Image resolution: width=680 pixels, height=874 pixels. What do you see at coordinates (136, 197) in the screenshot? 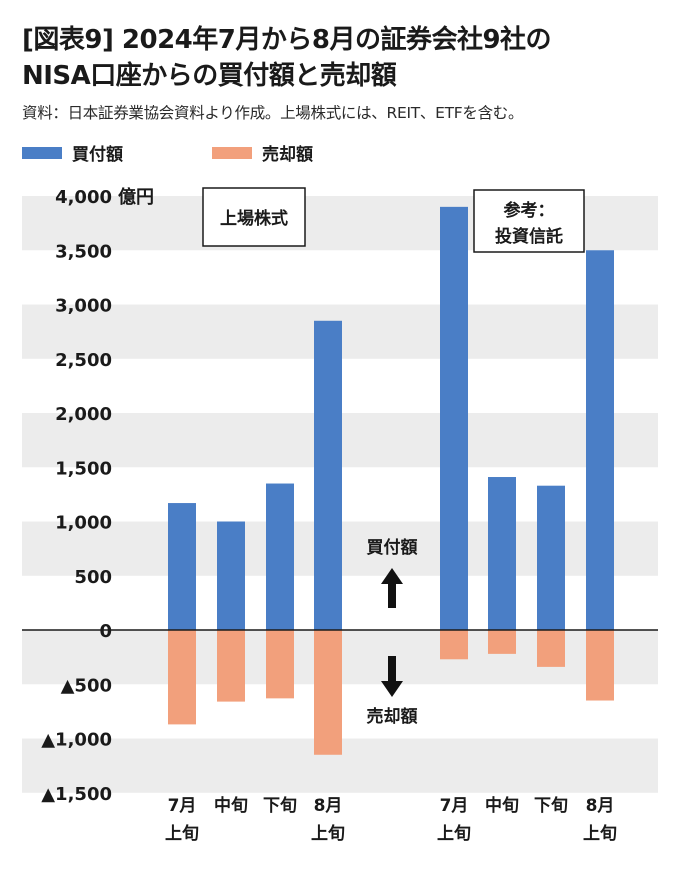
I see `y-unit-label: 億円` at bounding box center [136, 197].